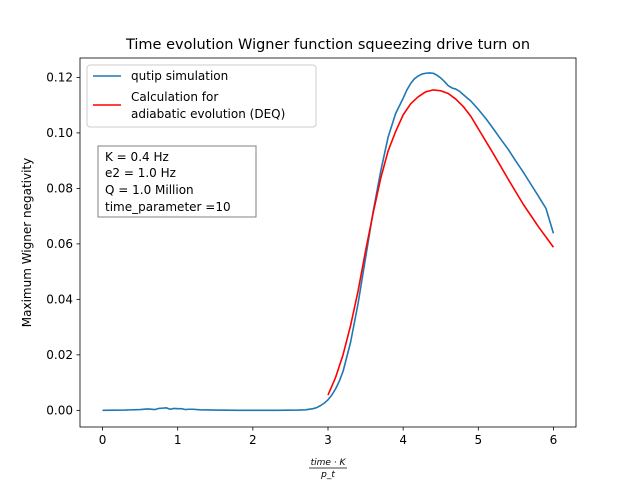 The image size is (640, 480). Describe the element at coordinates (59, 244) in the screenshot. I see `y-tick-label: 0.06` at that location.